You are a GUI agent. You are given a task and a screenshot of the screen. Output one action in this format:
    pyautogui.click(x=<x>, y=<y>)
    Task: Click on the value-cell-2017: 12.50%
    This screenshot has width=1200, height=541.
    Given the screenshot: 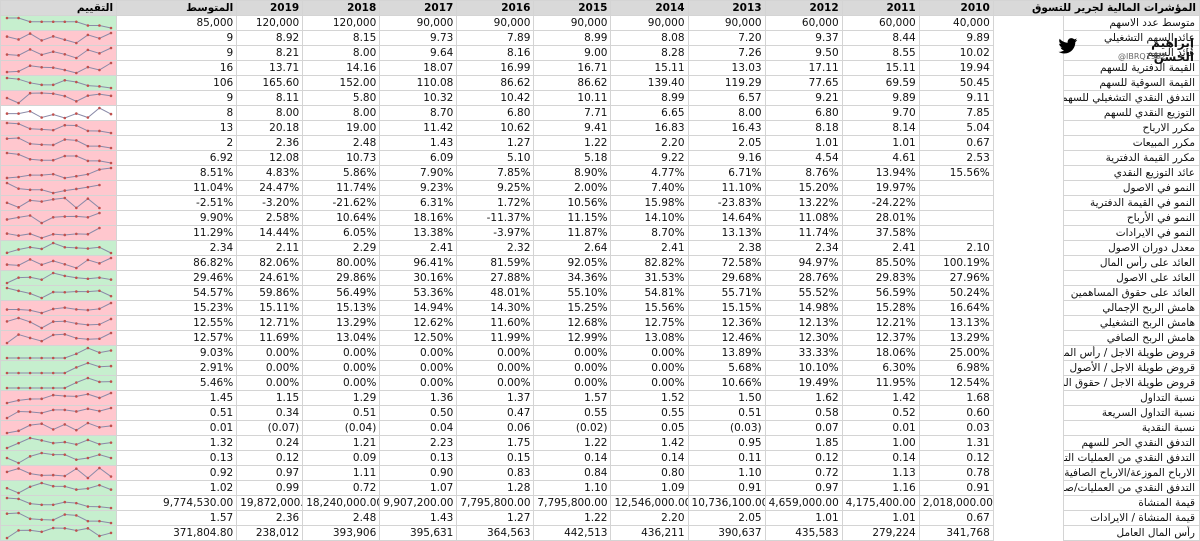 What is the action you would take?
    pyautogui.click(x=418, y=338)
    